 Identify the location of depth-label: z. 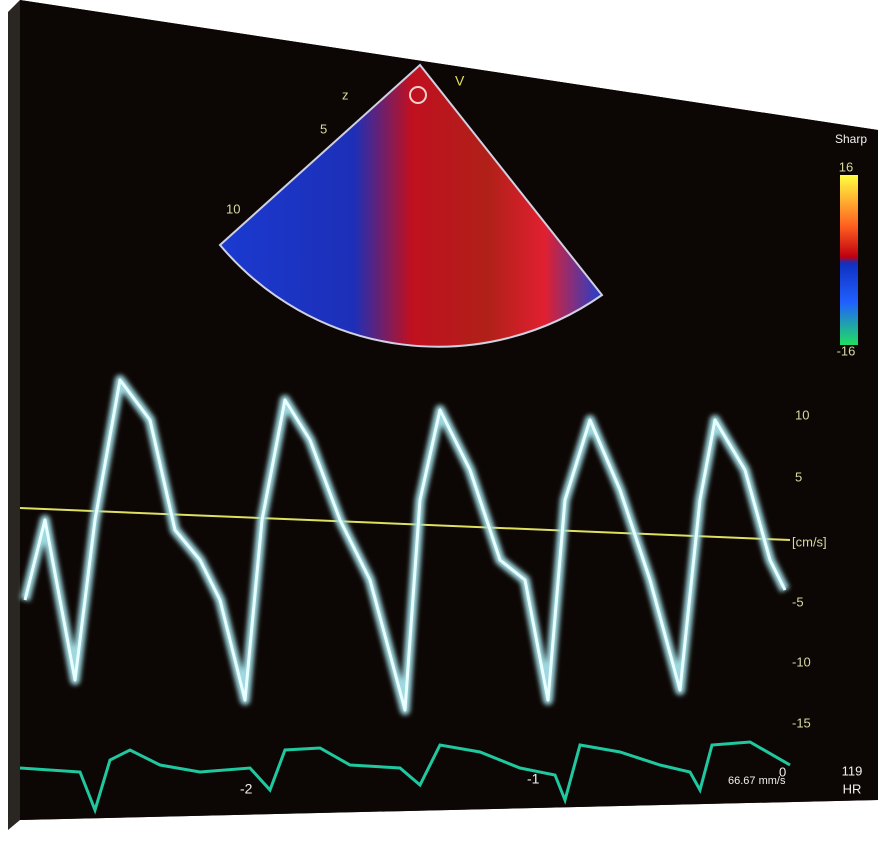
(345, 94).